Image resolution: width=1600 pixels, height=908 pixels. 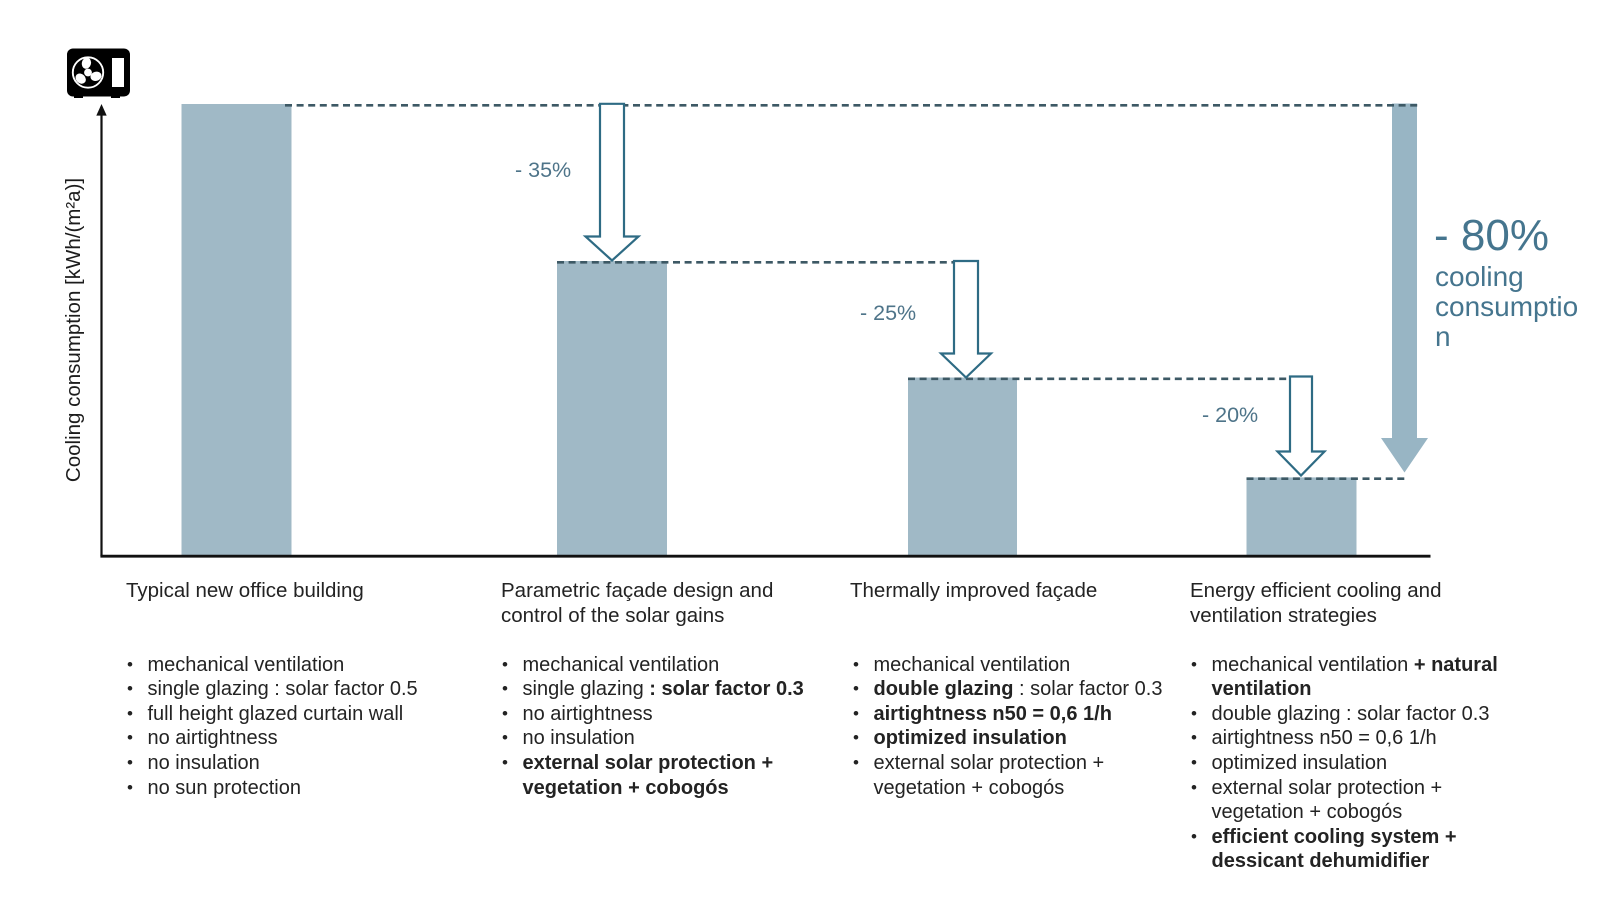 I want to click on svg-text:Cooling consumption [kWh/(m²a): Cooling consumption [kWh/(m²a)], so click(x=73, y=330).